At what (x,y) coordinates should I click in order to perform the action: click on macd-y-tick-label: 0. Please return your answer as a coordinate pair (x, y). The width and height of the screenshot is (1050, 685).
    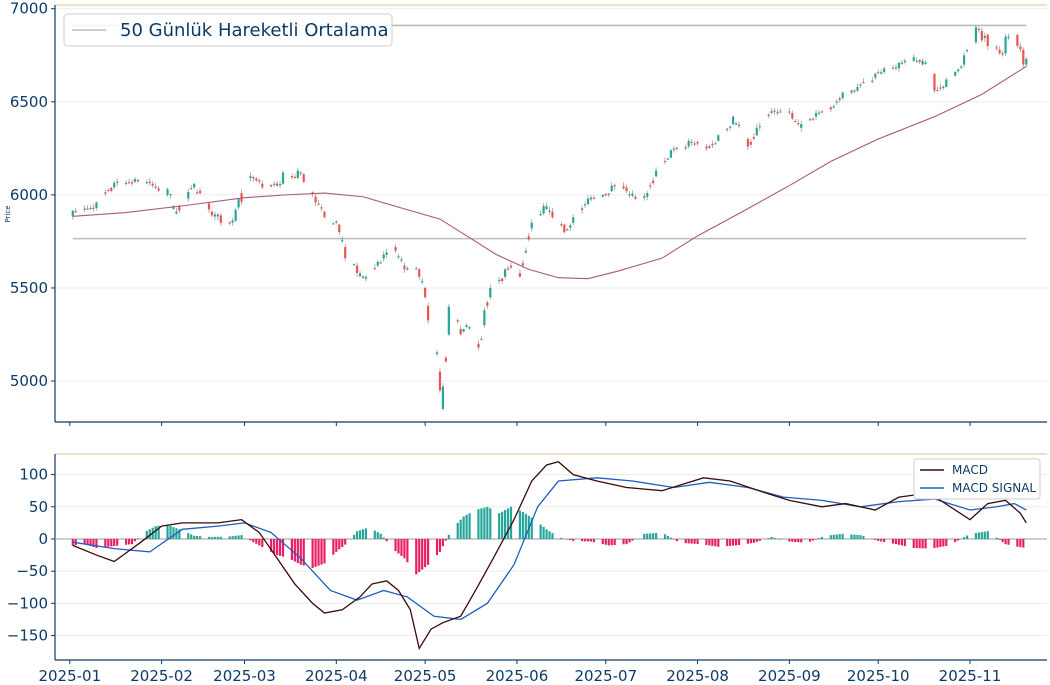
    Looking at the image, I should click on (43, 539).